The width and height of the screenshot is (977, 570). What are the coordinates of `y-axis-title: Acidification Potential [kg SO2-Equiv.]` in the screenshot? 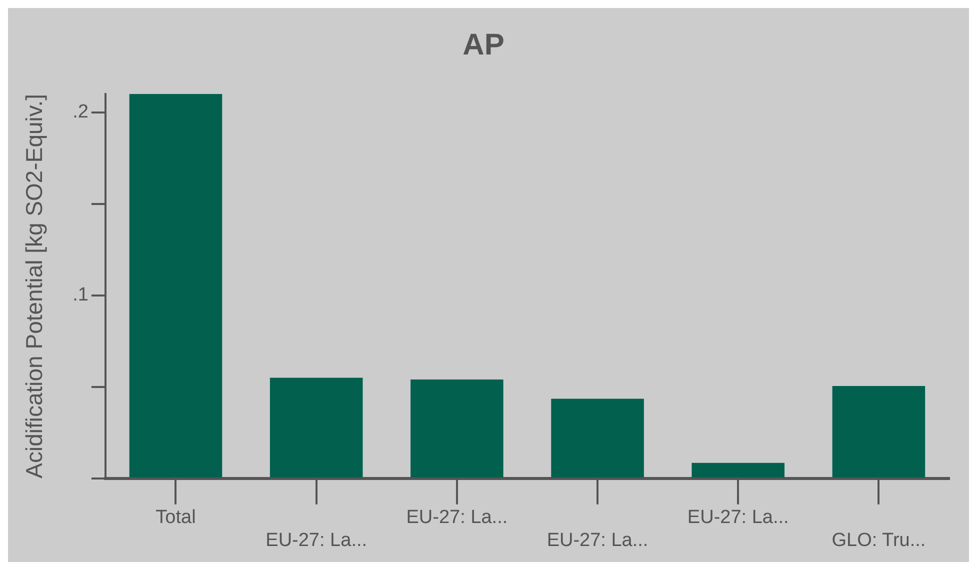 It's located at (34, 286).